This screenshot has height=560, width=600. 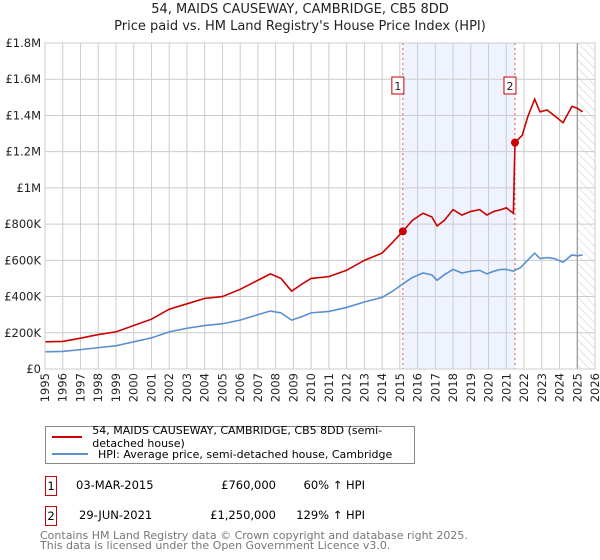 What do you see at coordinates (364, 387) in the screenshot?
I see `x-tick-label: 2013` at bounding box center [364, 387].